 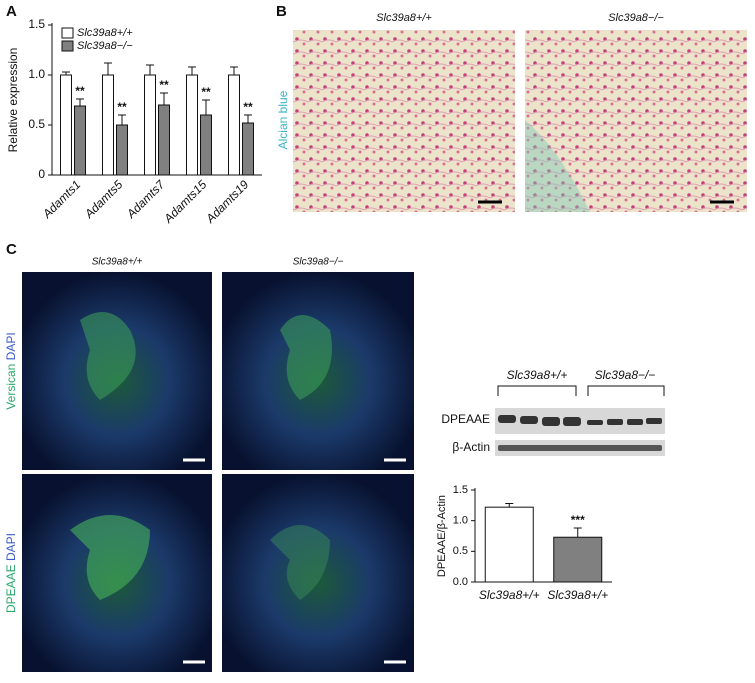 I want to click on legend-label: Slc39a8+/+, so click(x=105, y=33).